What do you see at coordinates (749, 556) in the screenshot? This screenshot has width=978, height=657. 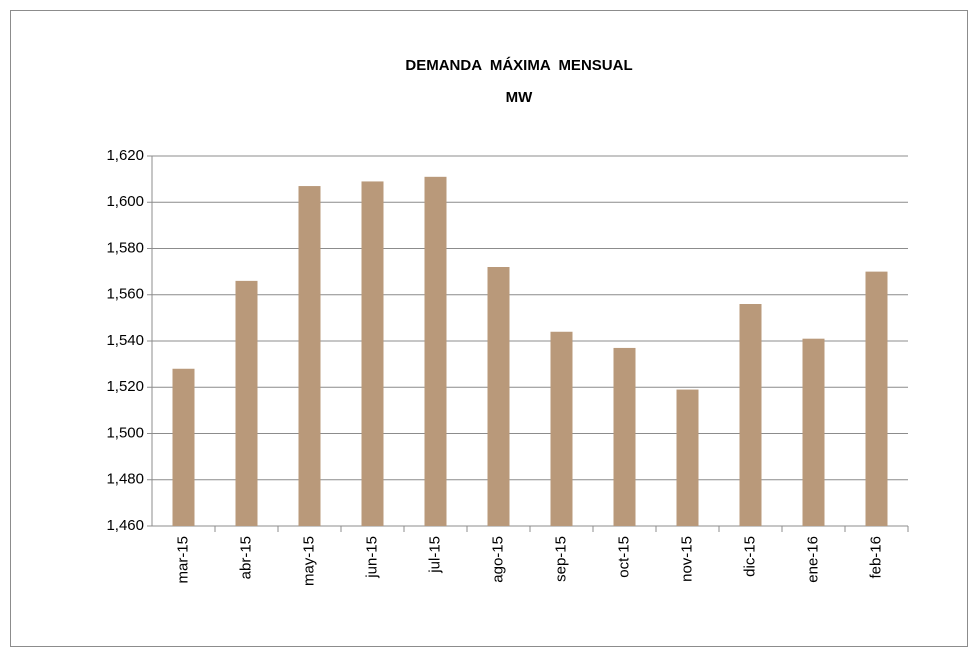 I see `x-tick-label: dic-15` at bounding box center [749, 556].